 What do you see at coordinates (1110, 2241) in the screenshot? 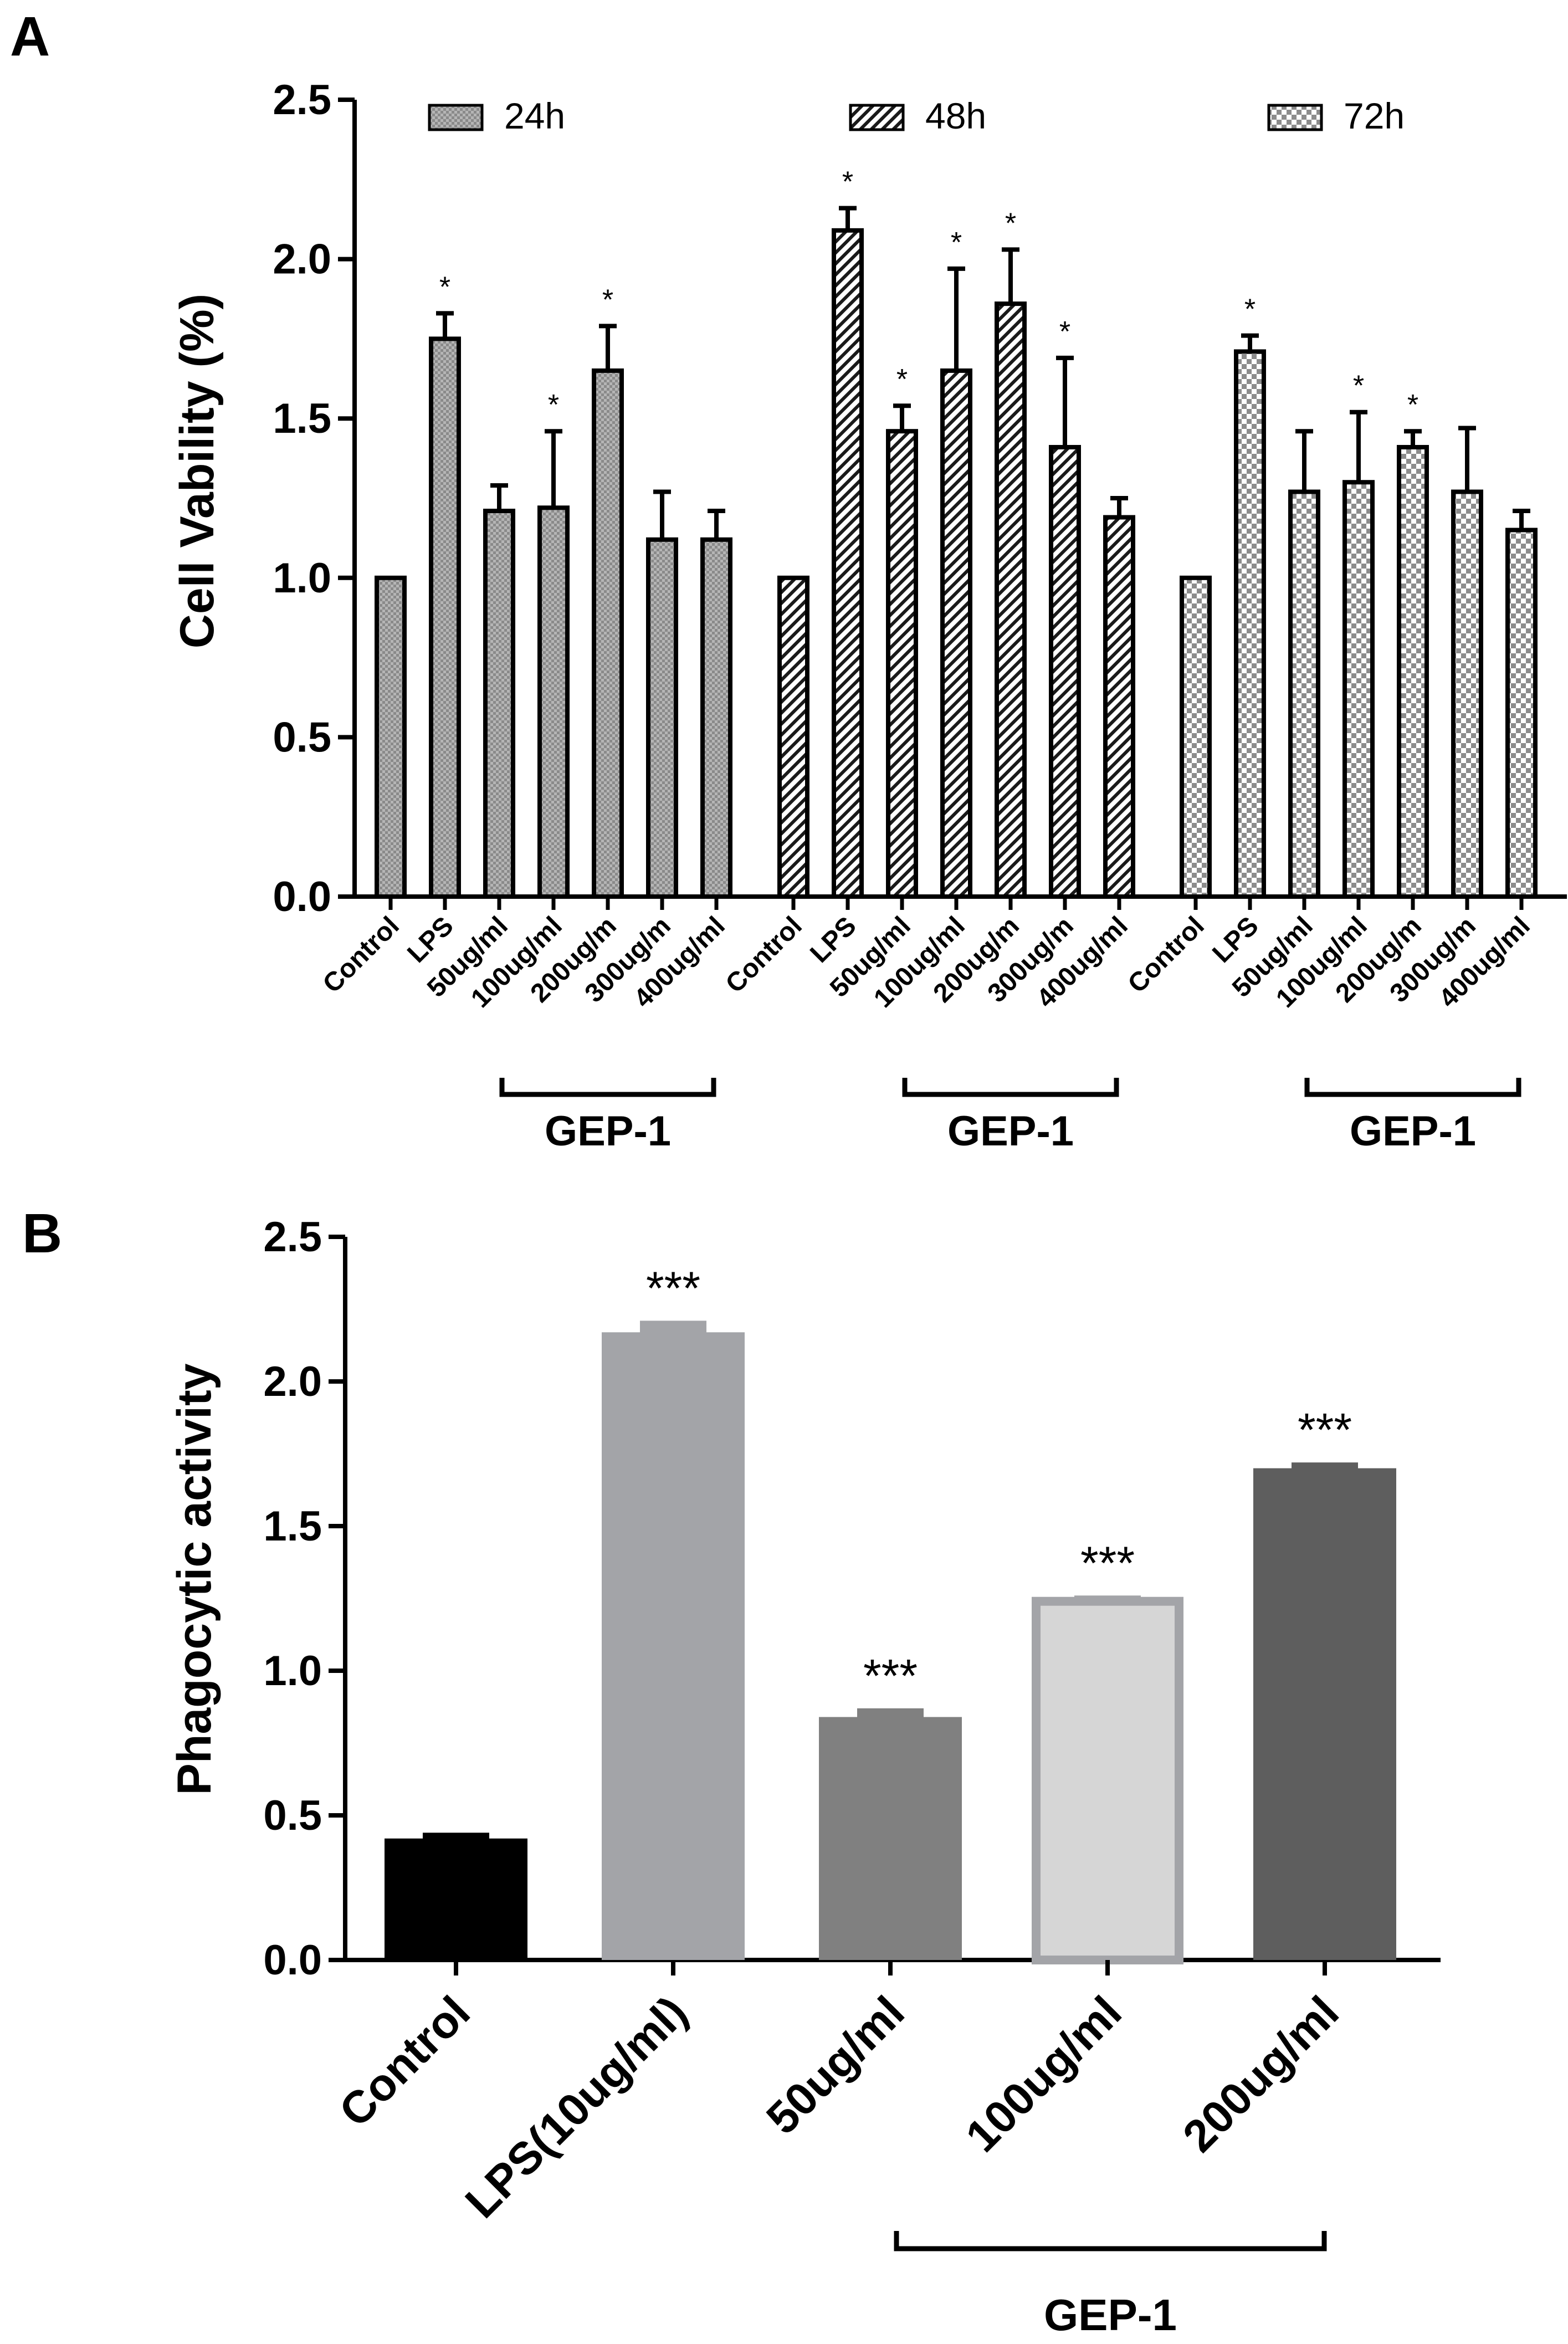
I see `panel-b-gep1-bracket` at bounding box center [1110, 2241].